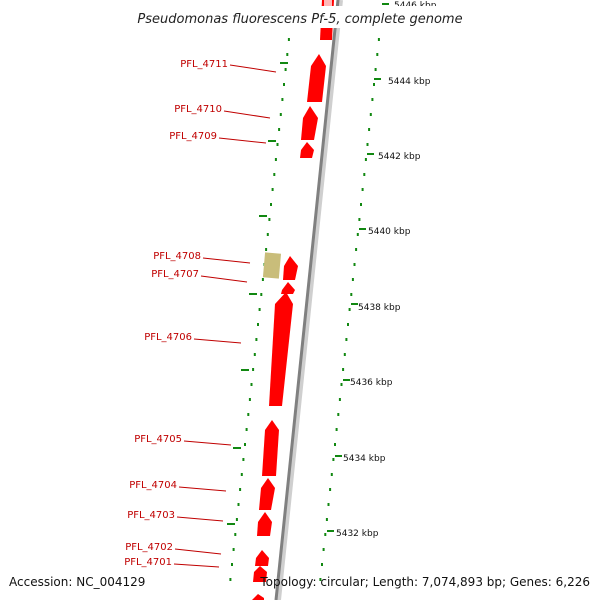 This screenshot has width=600, height=600. What do you see at coordinates (204, 64) in the screenshot?
I see `gene-label-pfl-4711: PFL_4711` at bounding box center [204, 64].